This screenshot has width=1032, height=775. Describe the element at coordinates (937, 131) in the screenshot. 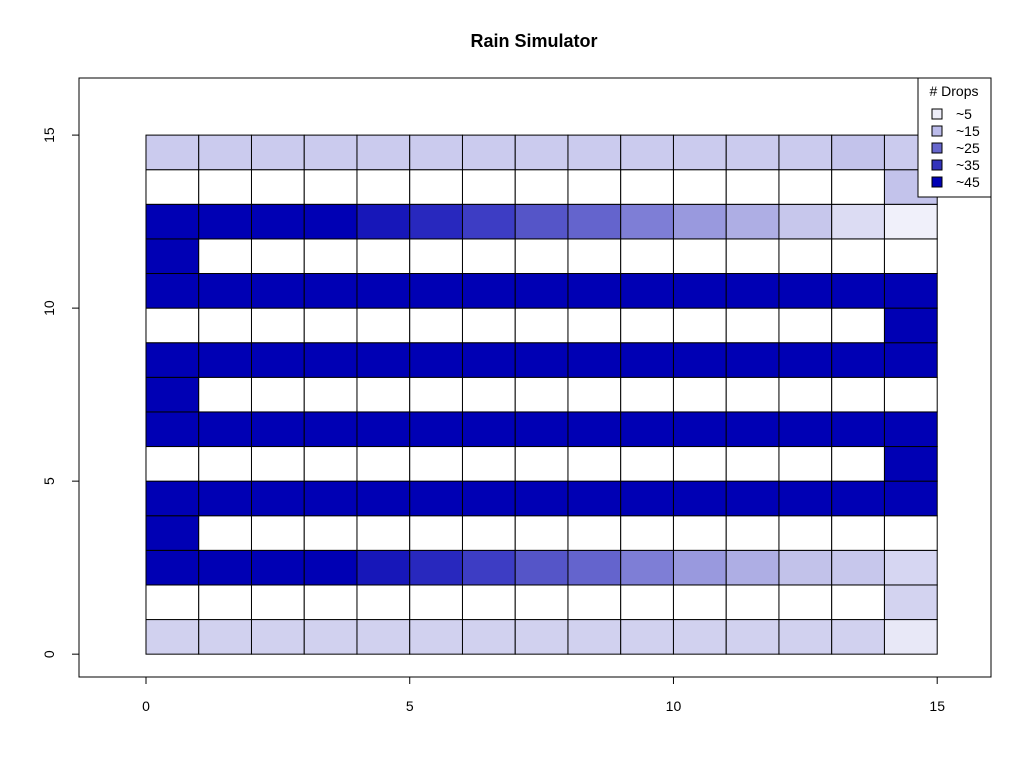

I see `legend-swatch` at that location.